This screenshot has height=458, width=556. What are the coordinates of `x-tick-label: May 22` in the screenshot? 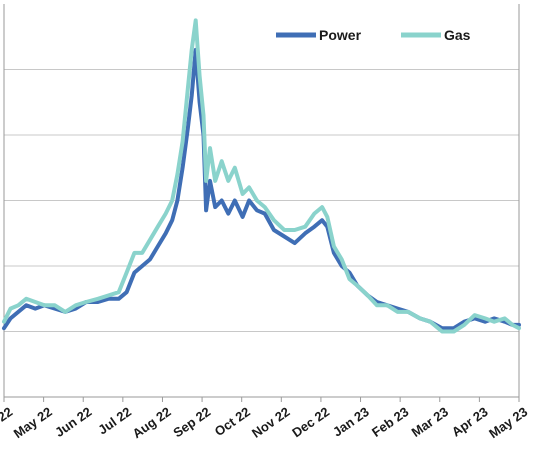 It's located at (33, 422).